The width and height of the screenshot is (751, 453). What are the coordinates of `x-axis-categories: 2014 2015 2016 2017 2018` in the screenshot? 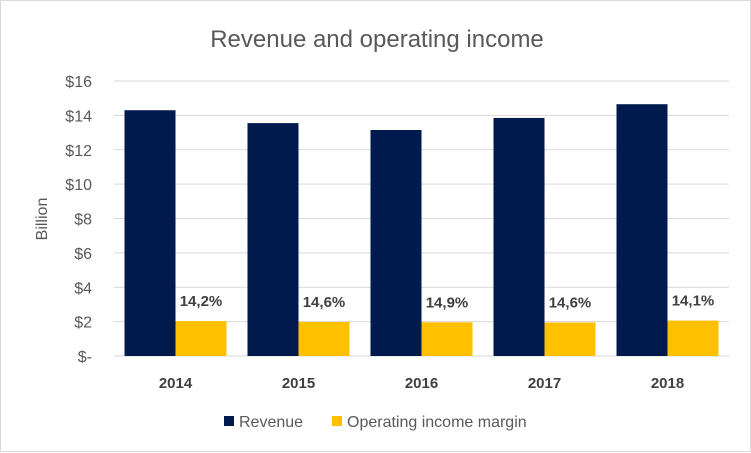 It's located at (421, 383).